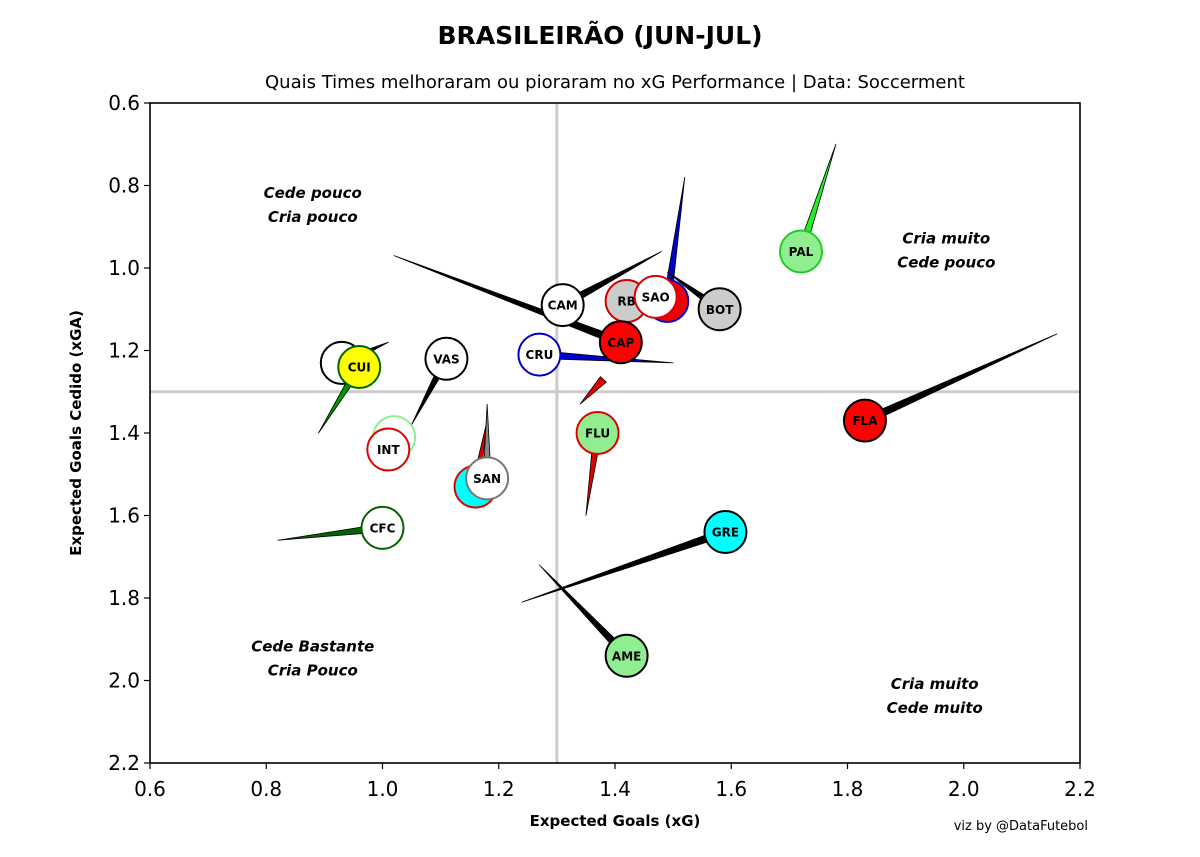 The height and width of the screenshot is (857, 1200). I want to click on team-label: BOT, so click(720, 310).